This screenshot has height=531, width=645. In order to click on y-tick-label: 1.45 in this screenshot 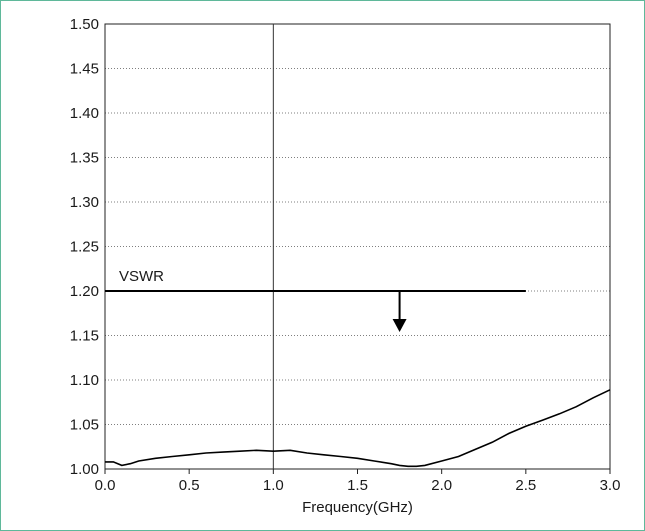, I will do `click(84, 69)`.